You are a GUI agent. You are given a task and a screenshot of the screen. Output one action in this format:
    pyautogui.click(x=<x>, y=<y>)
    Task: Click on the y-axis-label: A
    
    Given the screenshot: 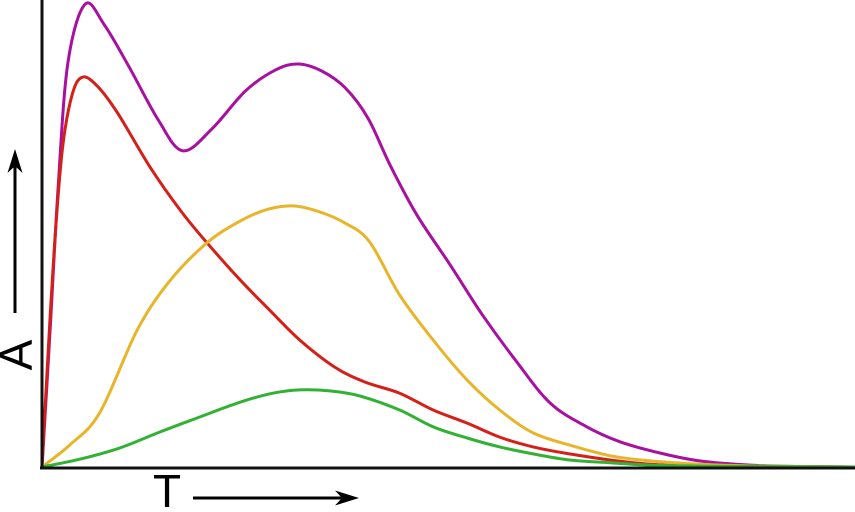 What is the action you would take?
    pyautogui.click(x=21, y=355)
    